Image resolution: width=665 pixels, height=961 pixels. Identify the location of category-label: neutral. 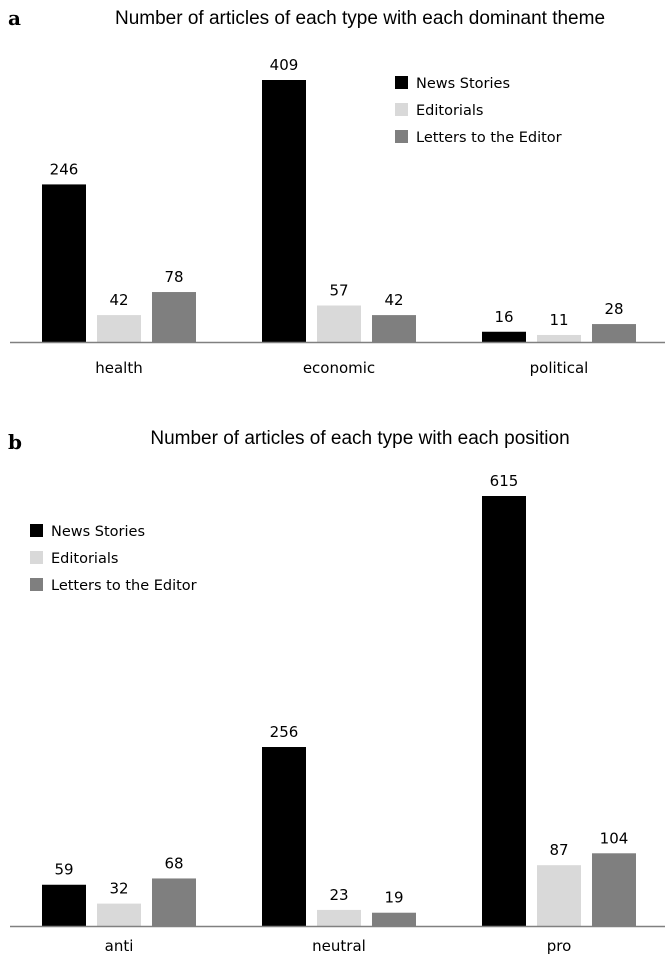
(339, 946).